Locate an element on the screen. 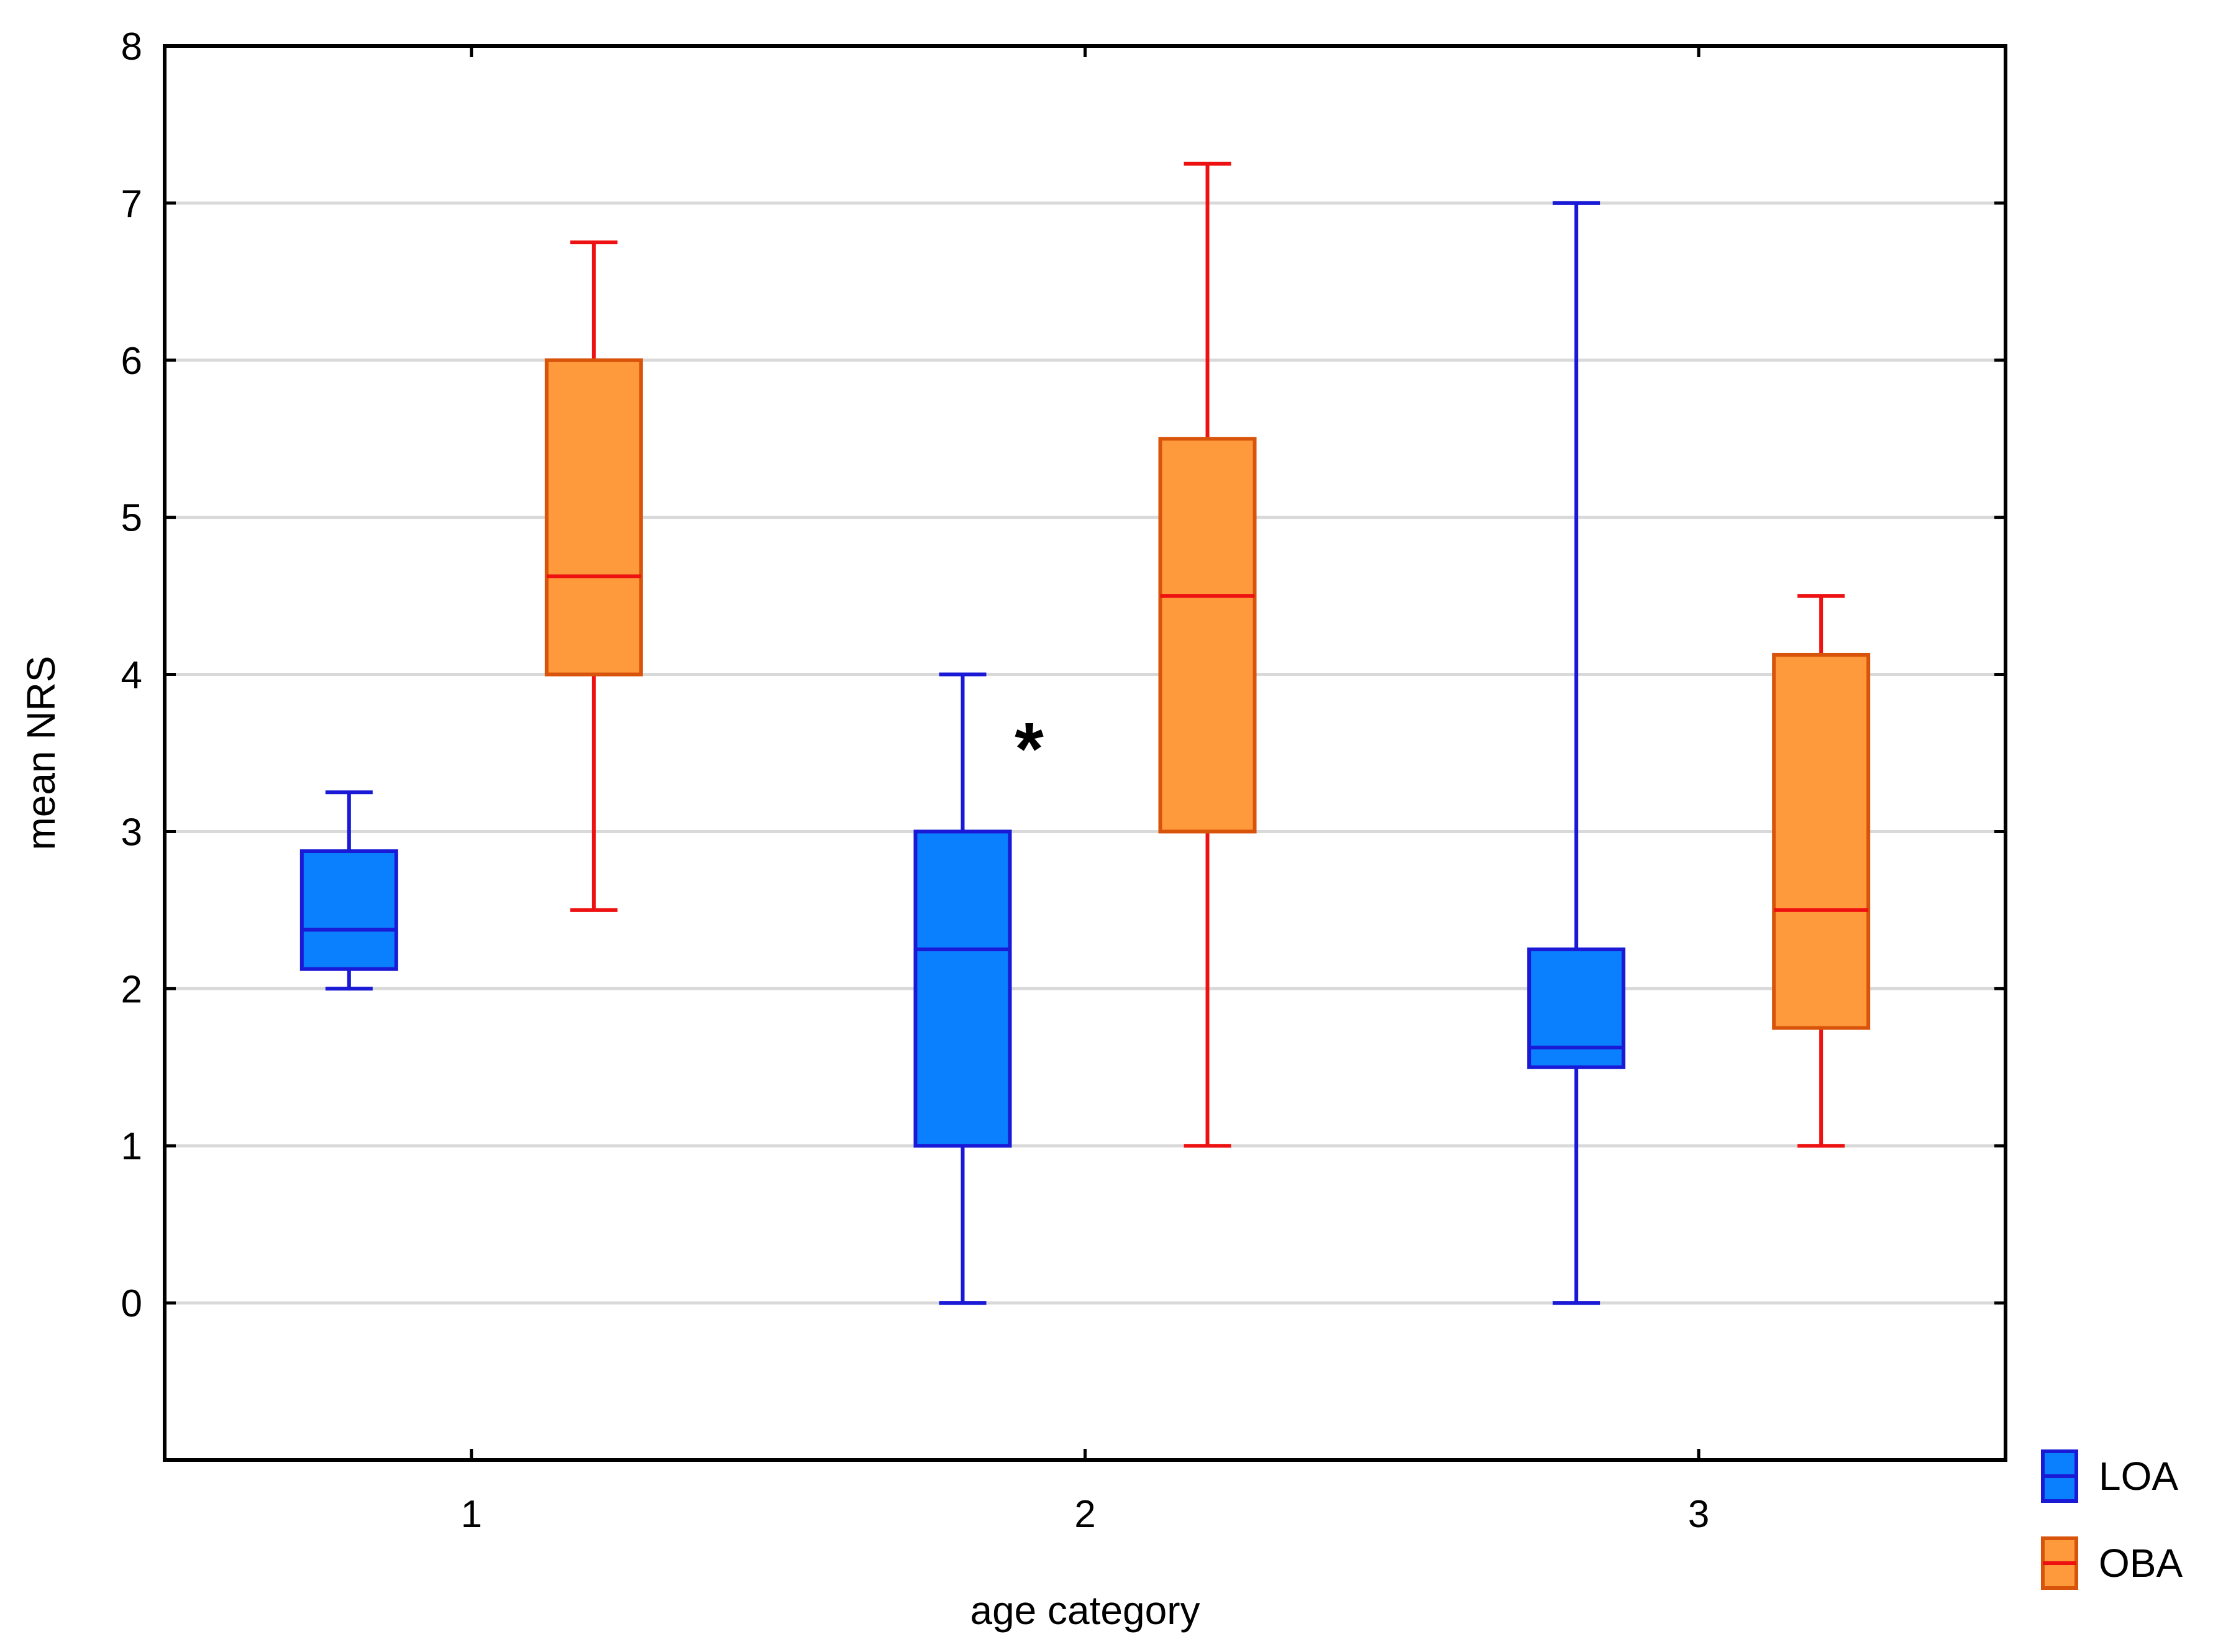 This screenshot has height=1652, width=2218. y-tick-label: 4 is located at coordinates (131, 675).